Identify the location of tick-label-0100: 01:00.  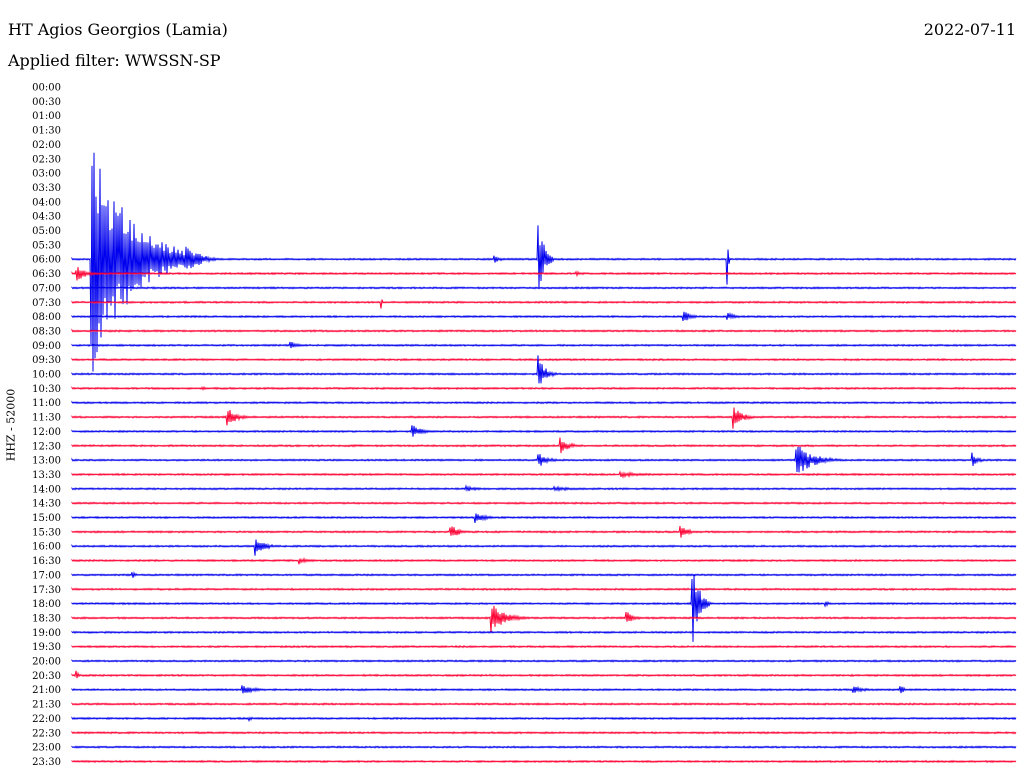
(46, 116).